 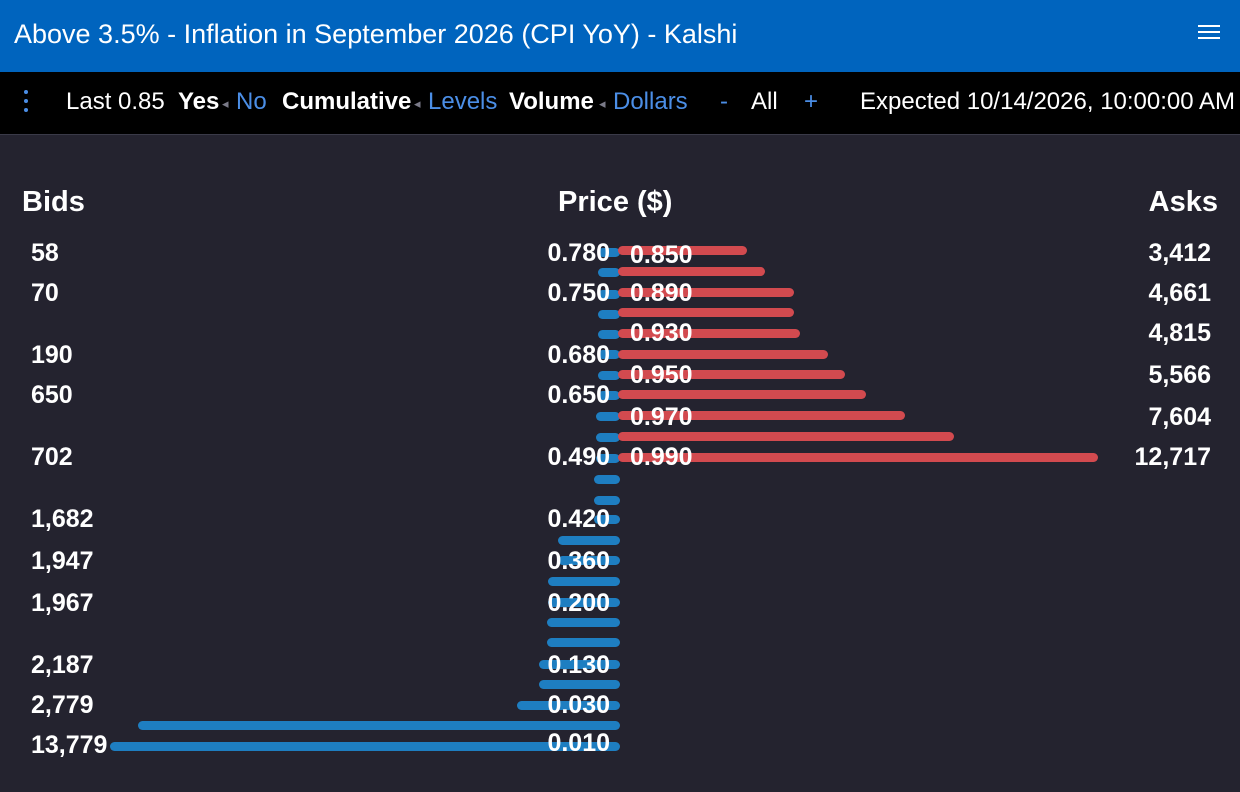 I want to click on ask-size: 7,604, so click(x=1179, y=417).